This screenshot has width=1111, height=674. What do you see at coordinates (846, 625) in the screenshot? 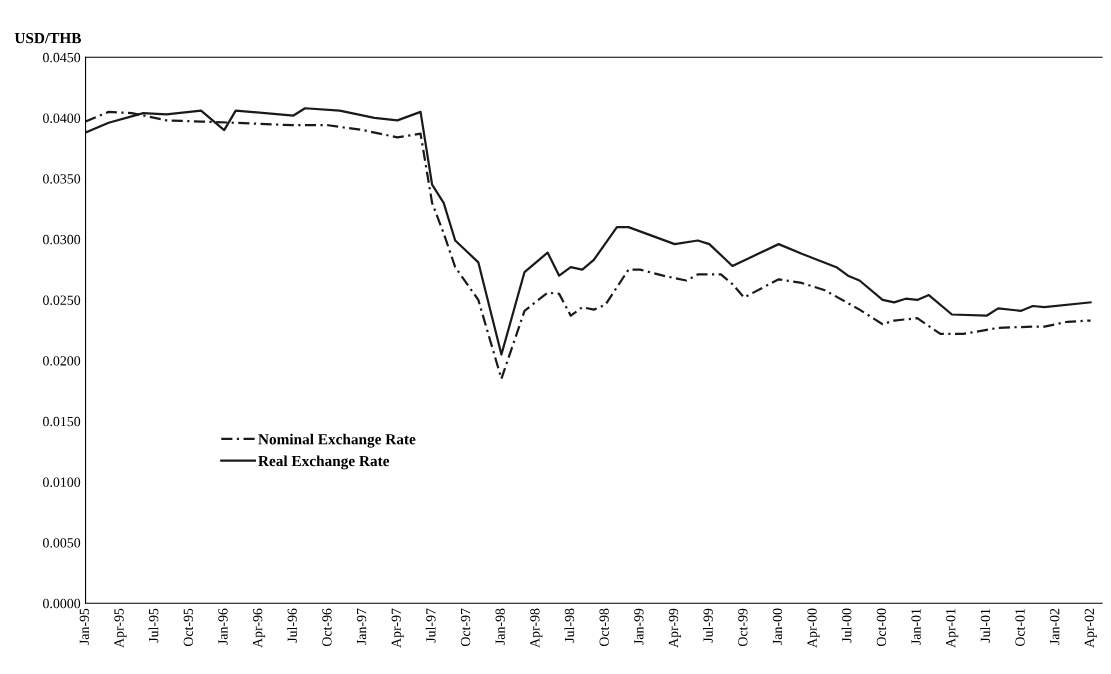
I see `x-tick-label: Jul-00` at bounding box center [846, 625].